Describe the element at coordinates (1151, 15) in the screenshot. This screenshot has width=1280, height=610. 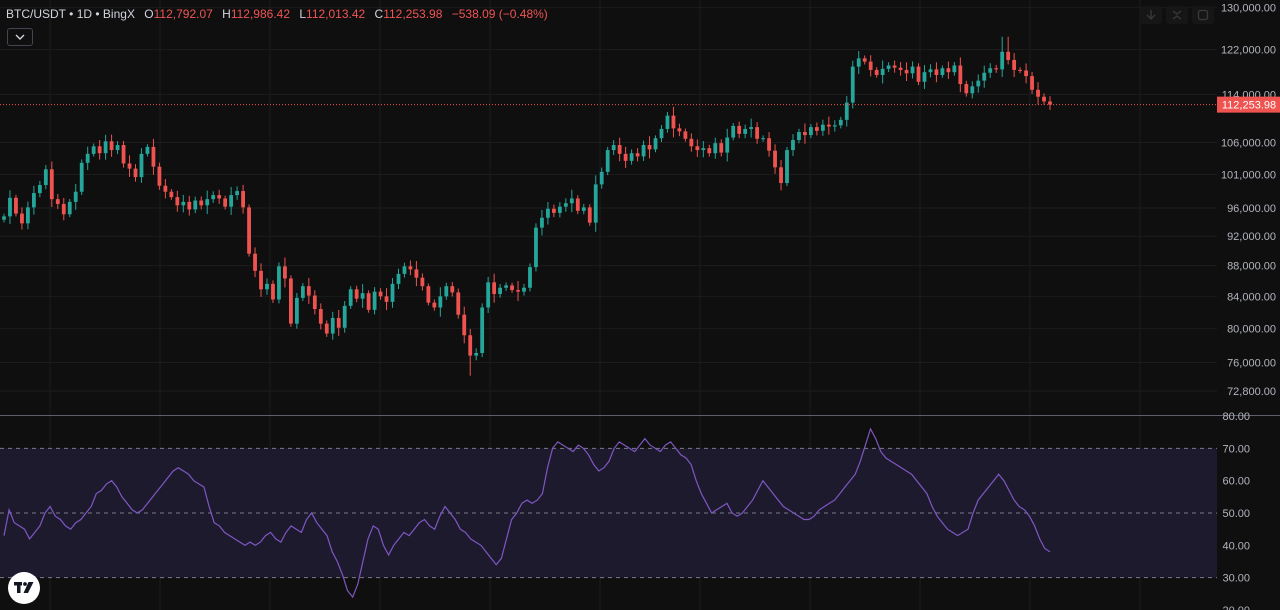
I see `scroll-to-latest-button` at that location.